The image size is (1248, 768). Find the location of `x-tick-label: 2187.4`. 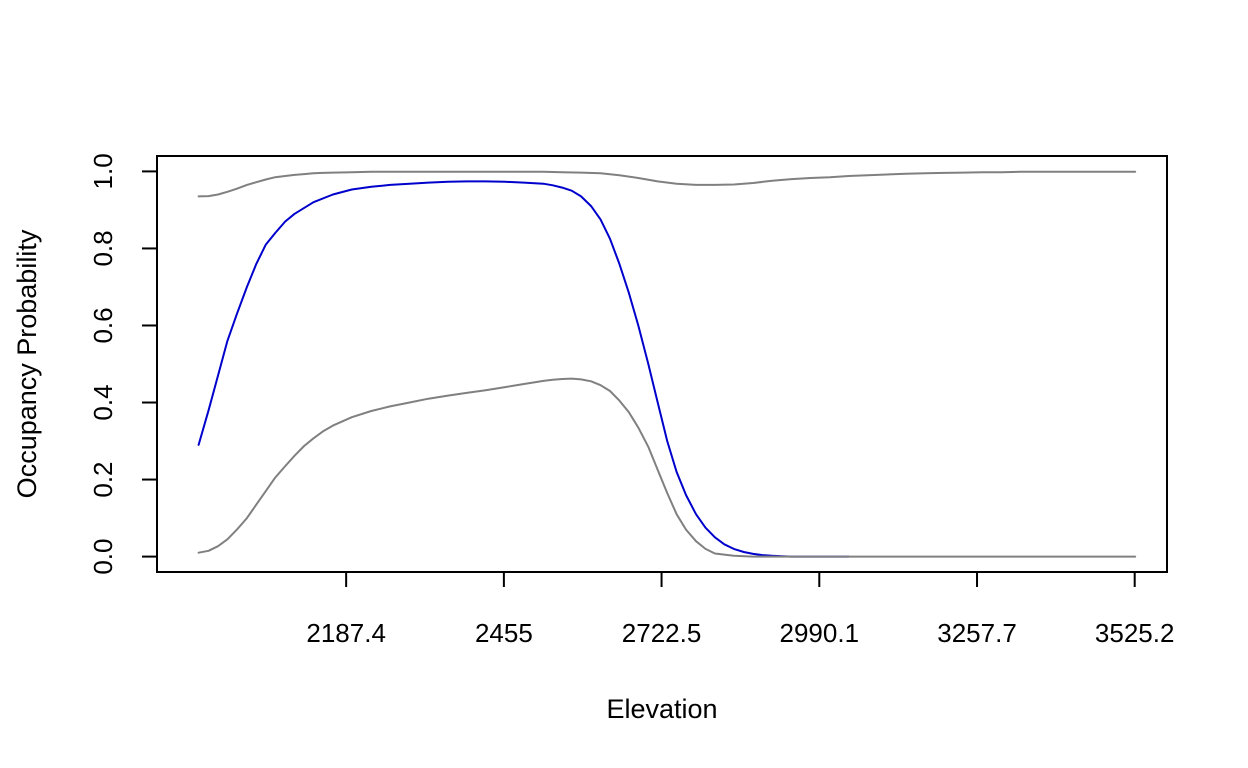

x-tick-label: 2187.4 is located at coordinates (346, 633).